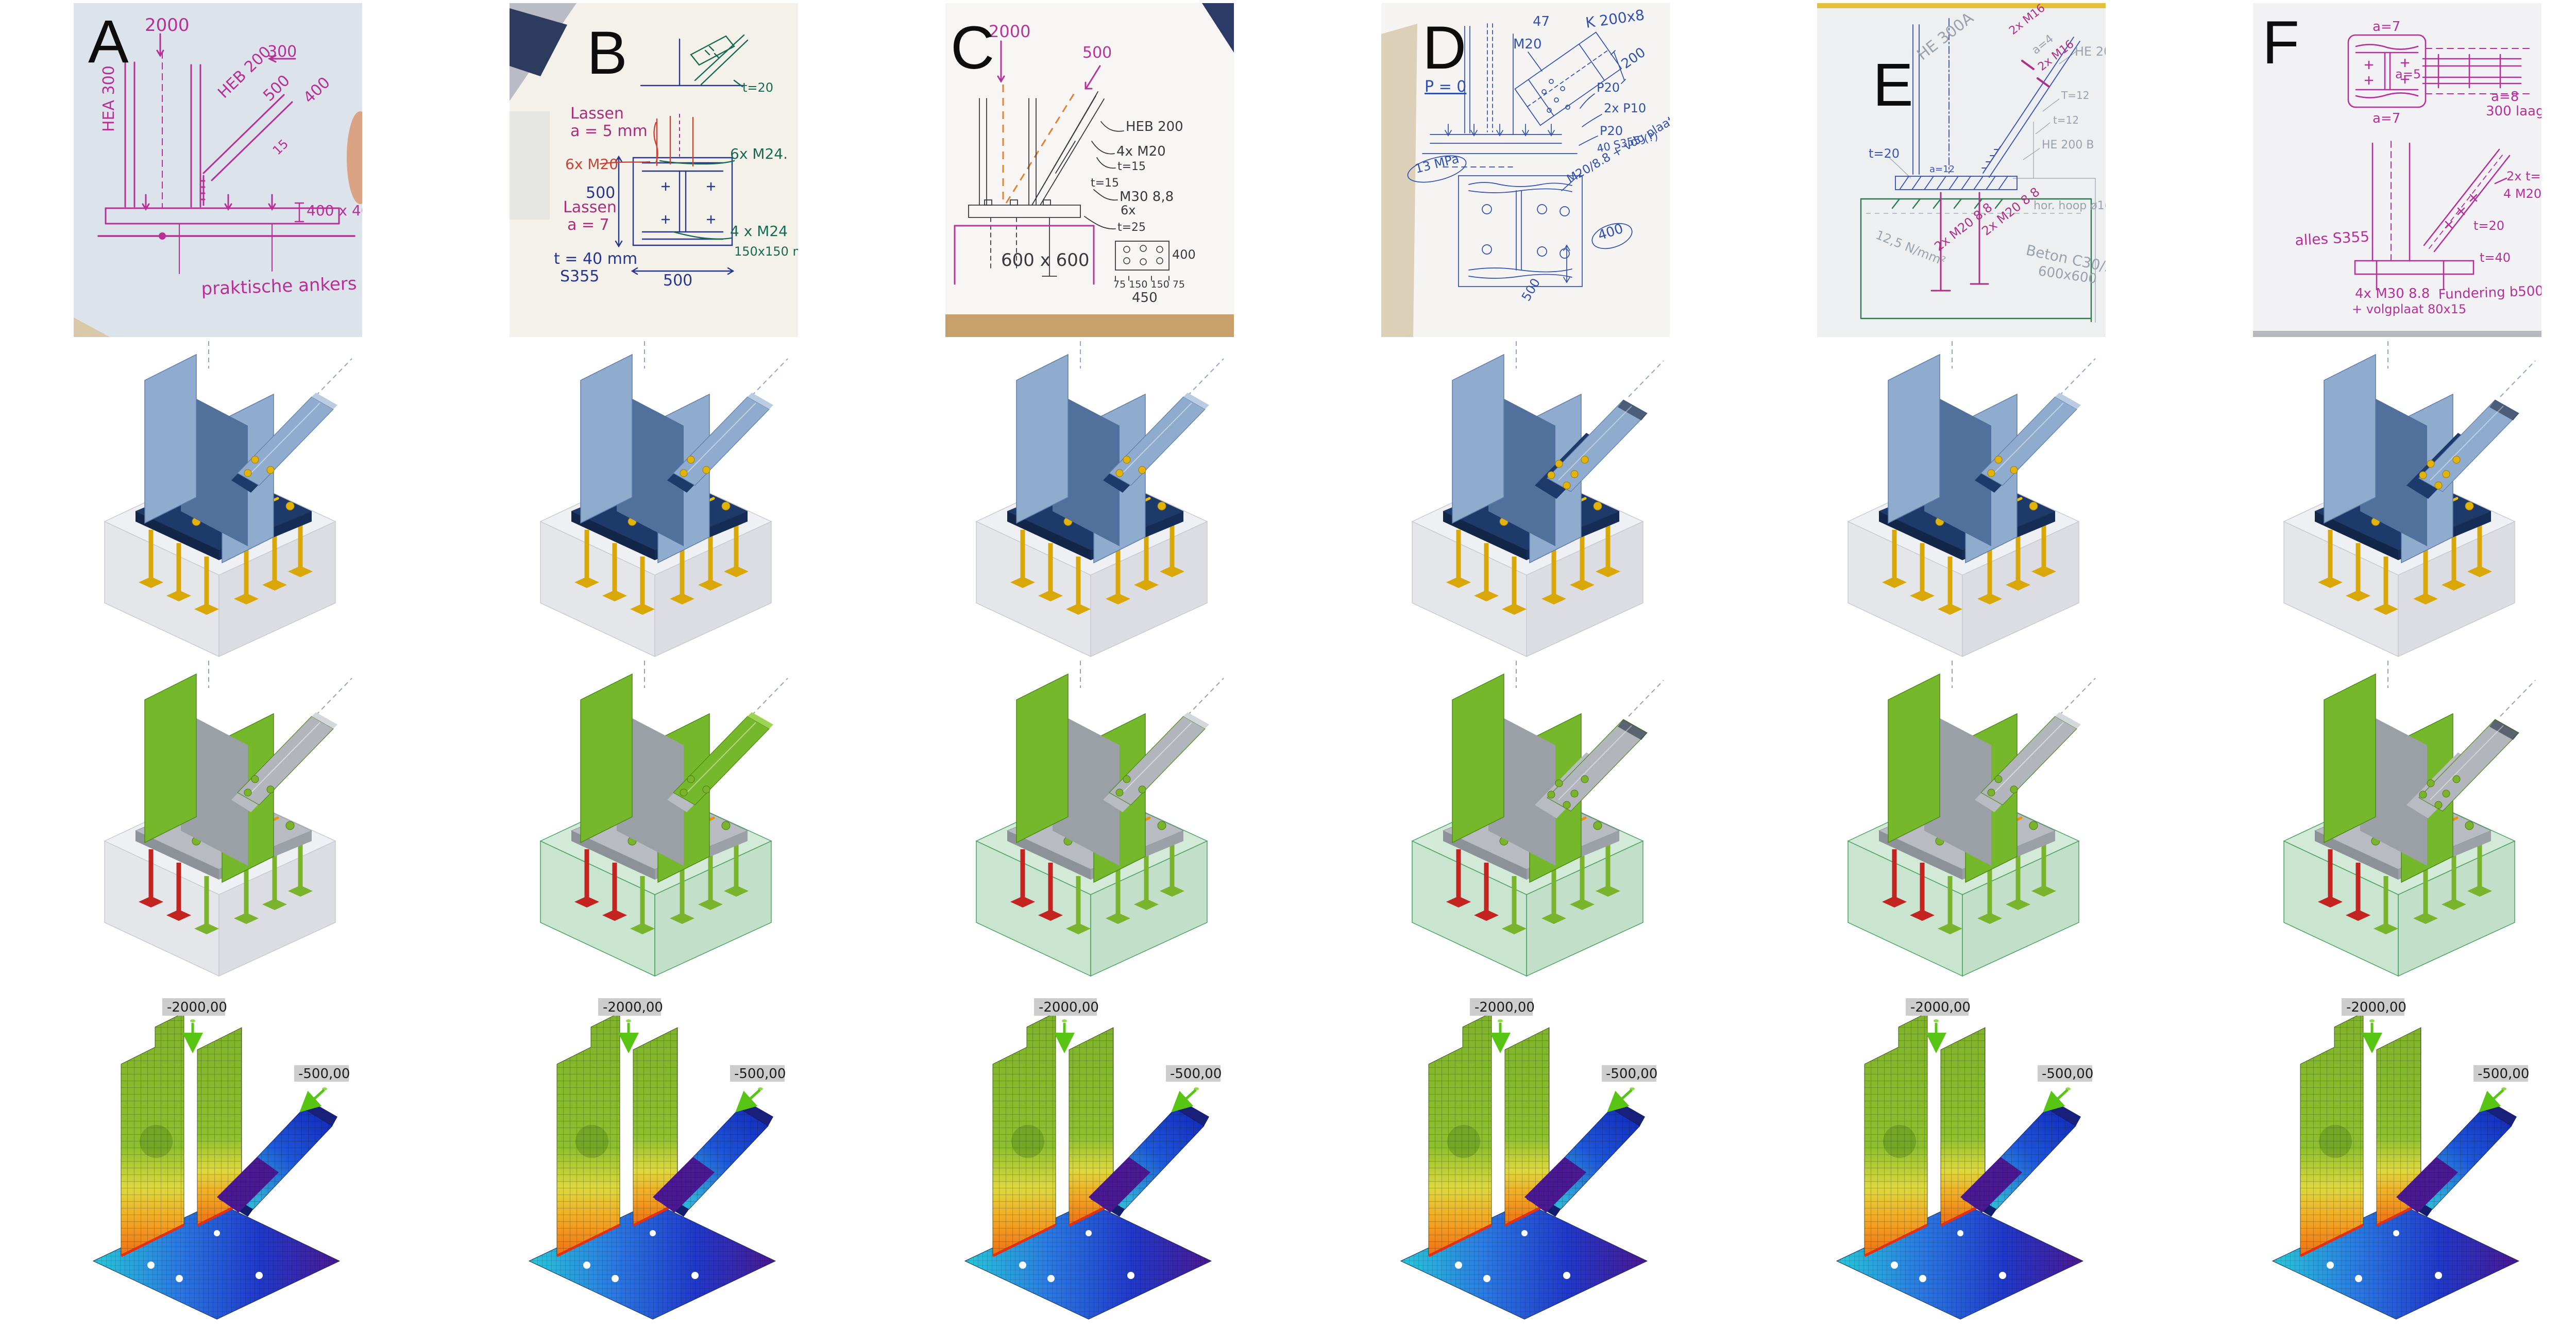 Image resolution: width=2576 pixels, height=1328 pixels. What do you see at coordinates (1445, 87) in the screenshot?
I see `dim-text: P = 0` at bounding box center [1445, 87].